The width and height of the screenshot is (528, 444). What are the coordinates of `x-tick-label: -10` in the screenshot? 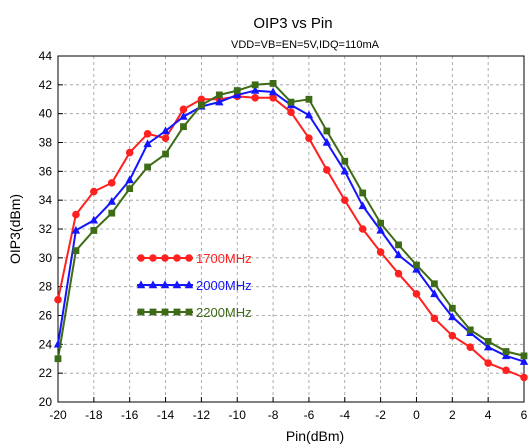 It's located at (238, 415).